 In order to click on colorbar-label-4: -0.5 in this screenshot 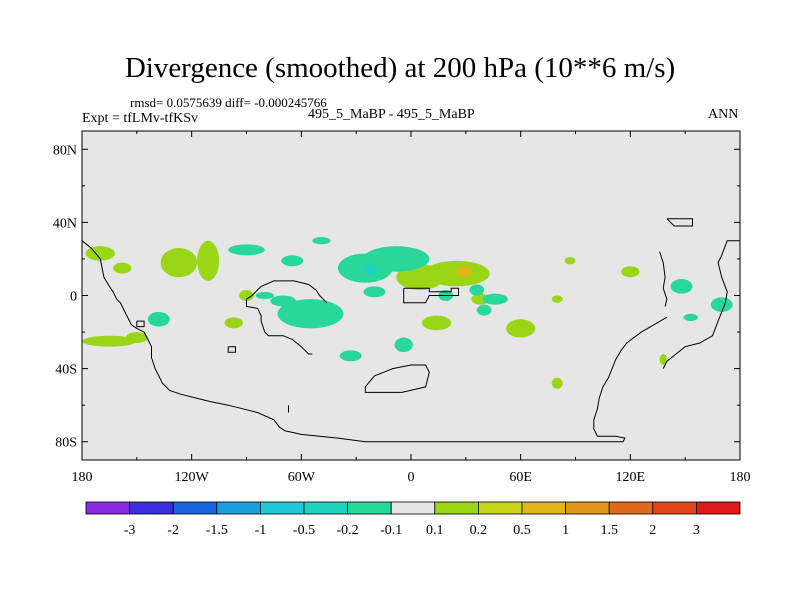, I will do `click(304, 530)`.